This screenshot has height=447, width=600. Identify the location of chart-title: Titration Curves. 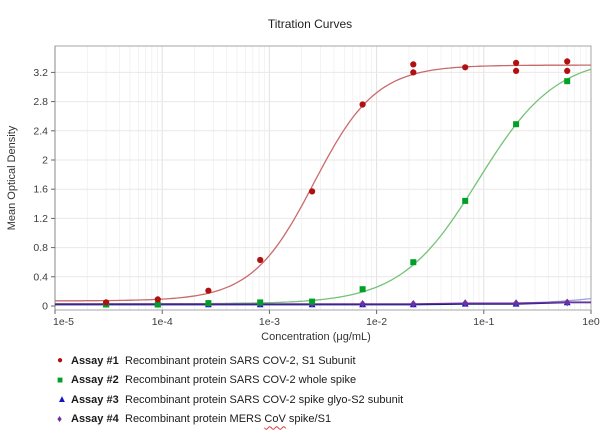
(310, 24).